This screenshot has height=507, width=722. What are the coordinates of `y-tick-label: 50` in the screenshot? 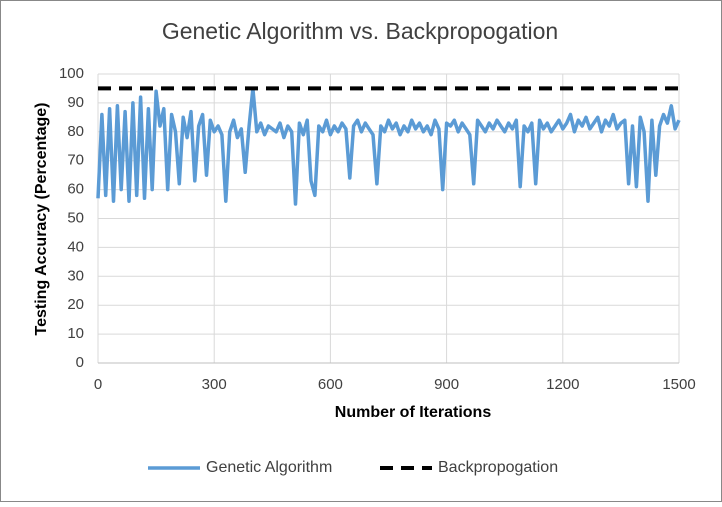 It's located at (75, 217).